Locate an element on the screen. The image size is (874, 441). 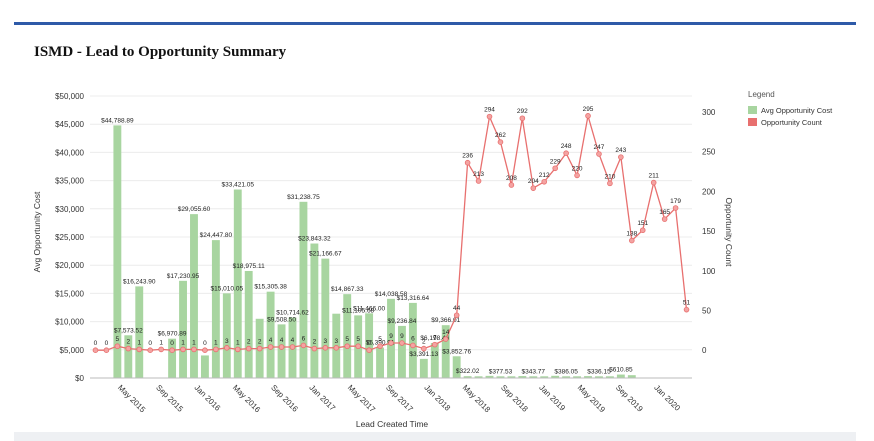
bar-value-label: $33,421.05 is located at coordinates (237, 185).